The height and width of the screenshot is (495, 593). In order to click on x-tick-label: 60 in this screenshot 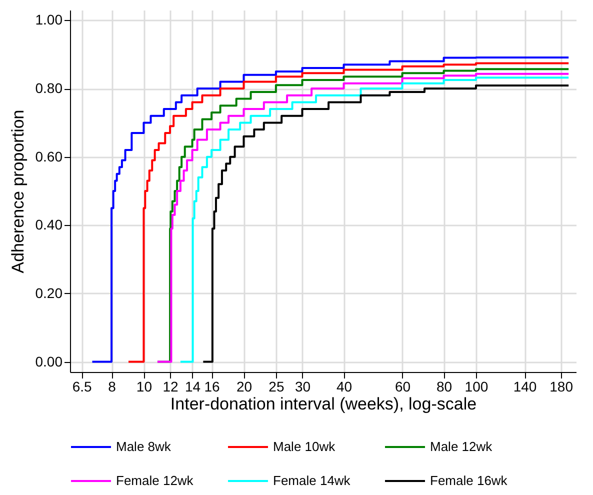, I will do `click(402, 386)`.